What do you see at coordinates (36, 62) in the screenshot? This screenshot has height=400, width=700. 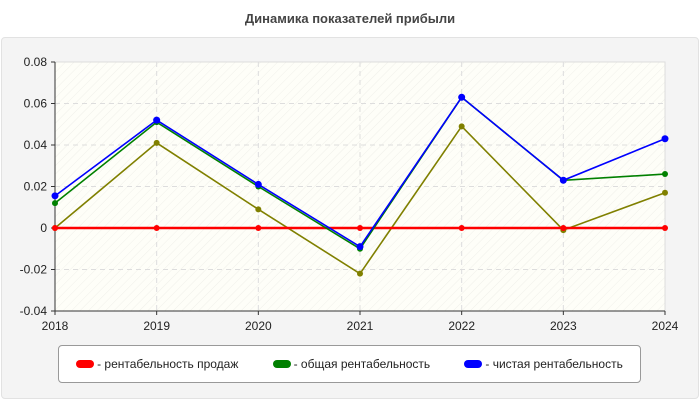 I see `y-tick-label: 0.08` at bounding box center [36, 62].